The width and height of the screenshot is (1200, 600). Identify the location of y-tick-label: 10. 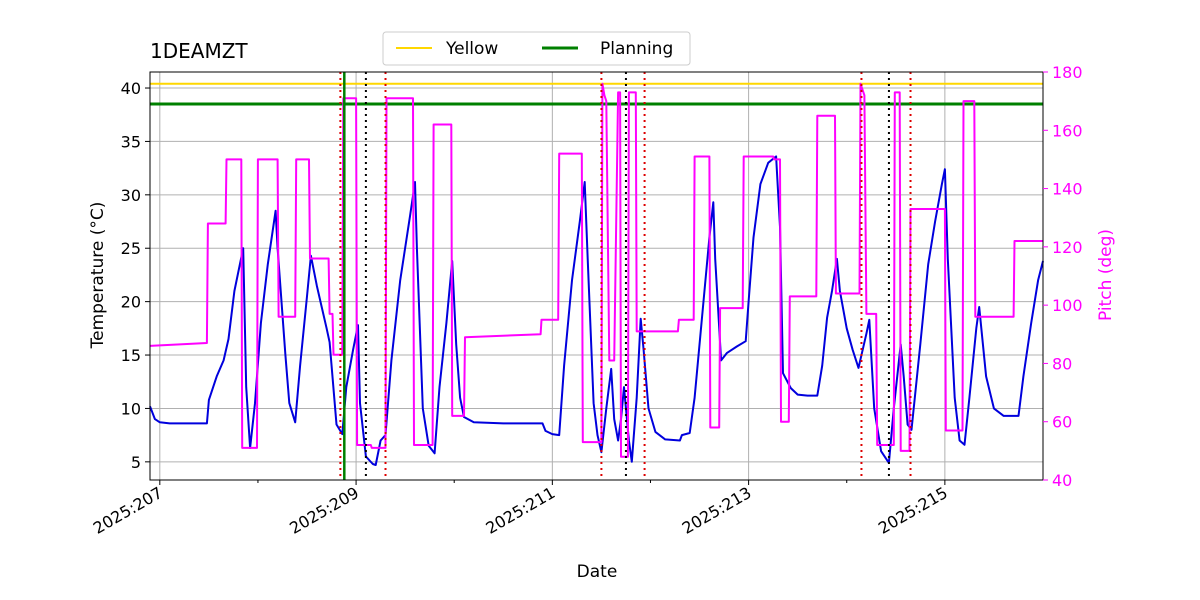
(131, 408).